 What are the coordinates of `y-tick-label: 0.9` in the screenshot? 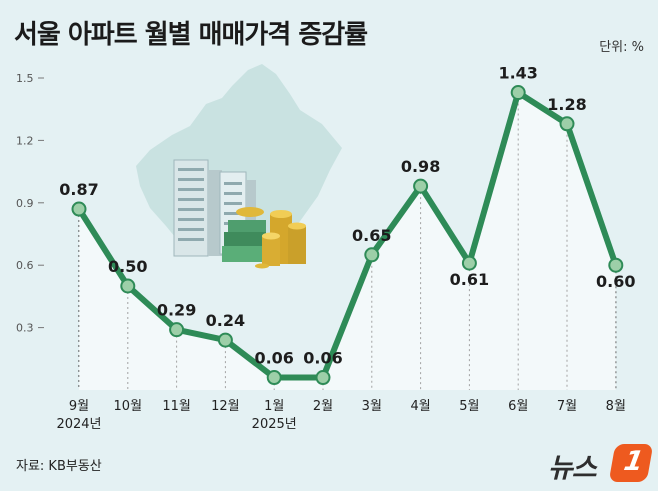 It's located at (25, 203).